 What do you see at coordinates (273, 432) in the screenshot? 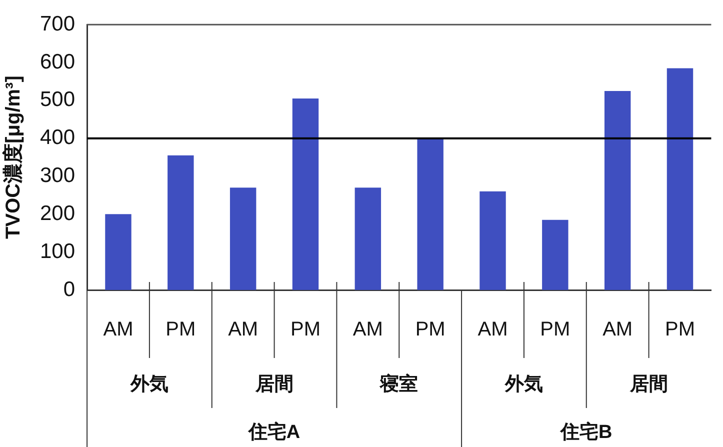
I see `text: 住宅A` at bounding box center [273, 432].